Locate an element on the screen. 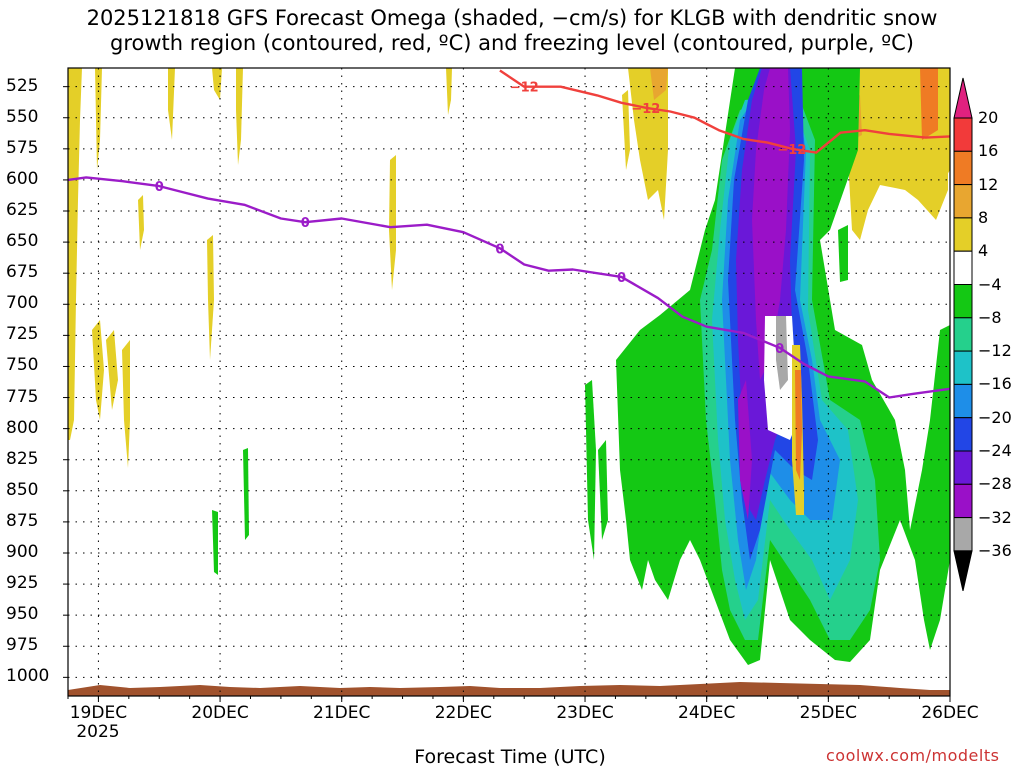  colorbar-tick-label: −4 is located at coordinates (990, 284).